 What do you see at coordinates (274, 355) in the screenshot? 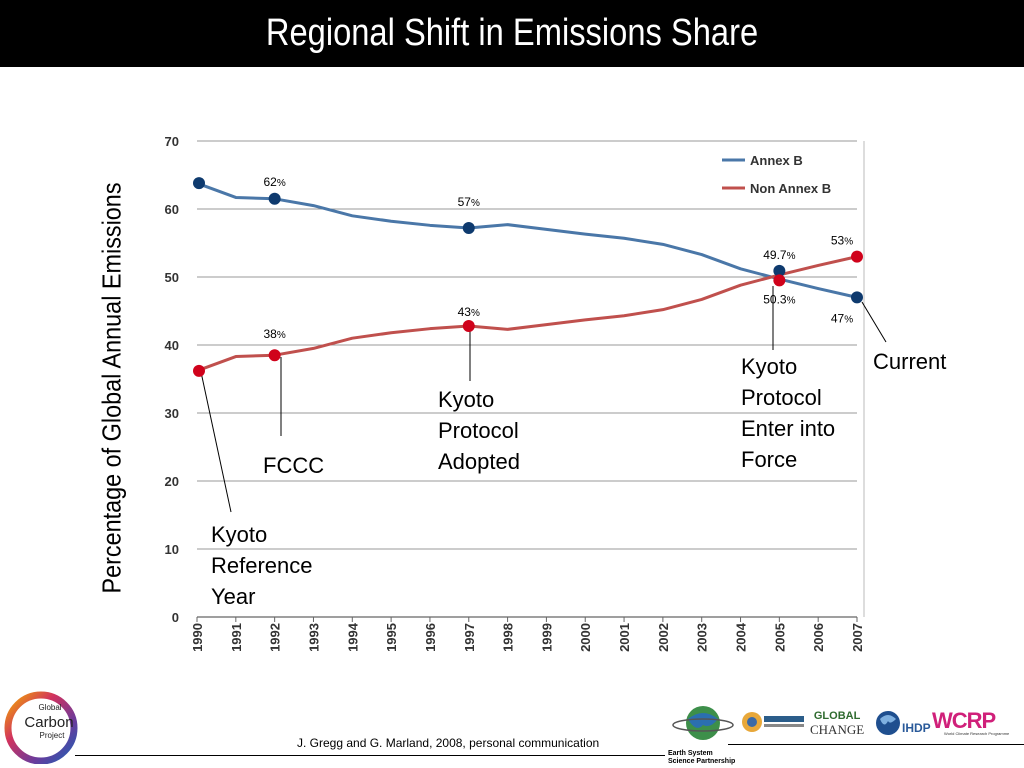
I see `marker-non-annex-b-1992` at bounding box center [274, 355].